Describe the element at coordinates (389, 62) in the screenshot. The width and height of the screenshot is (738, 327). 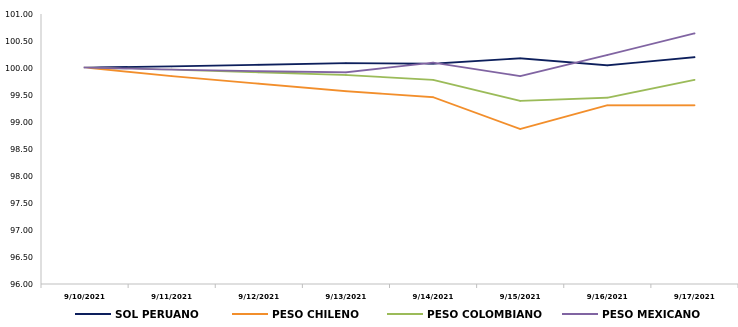
I see `series-line-sol-peruano` at that location.